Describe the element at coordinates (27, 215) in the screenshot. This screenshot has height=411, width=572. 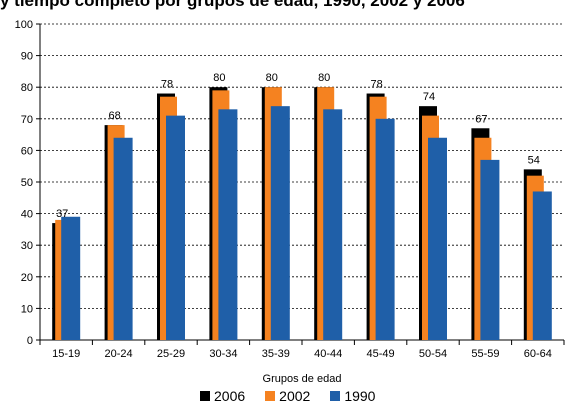
I see `y-tick-label: 40` at that location.